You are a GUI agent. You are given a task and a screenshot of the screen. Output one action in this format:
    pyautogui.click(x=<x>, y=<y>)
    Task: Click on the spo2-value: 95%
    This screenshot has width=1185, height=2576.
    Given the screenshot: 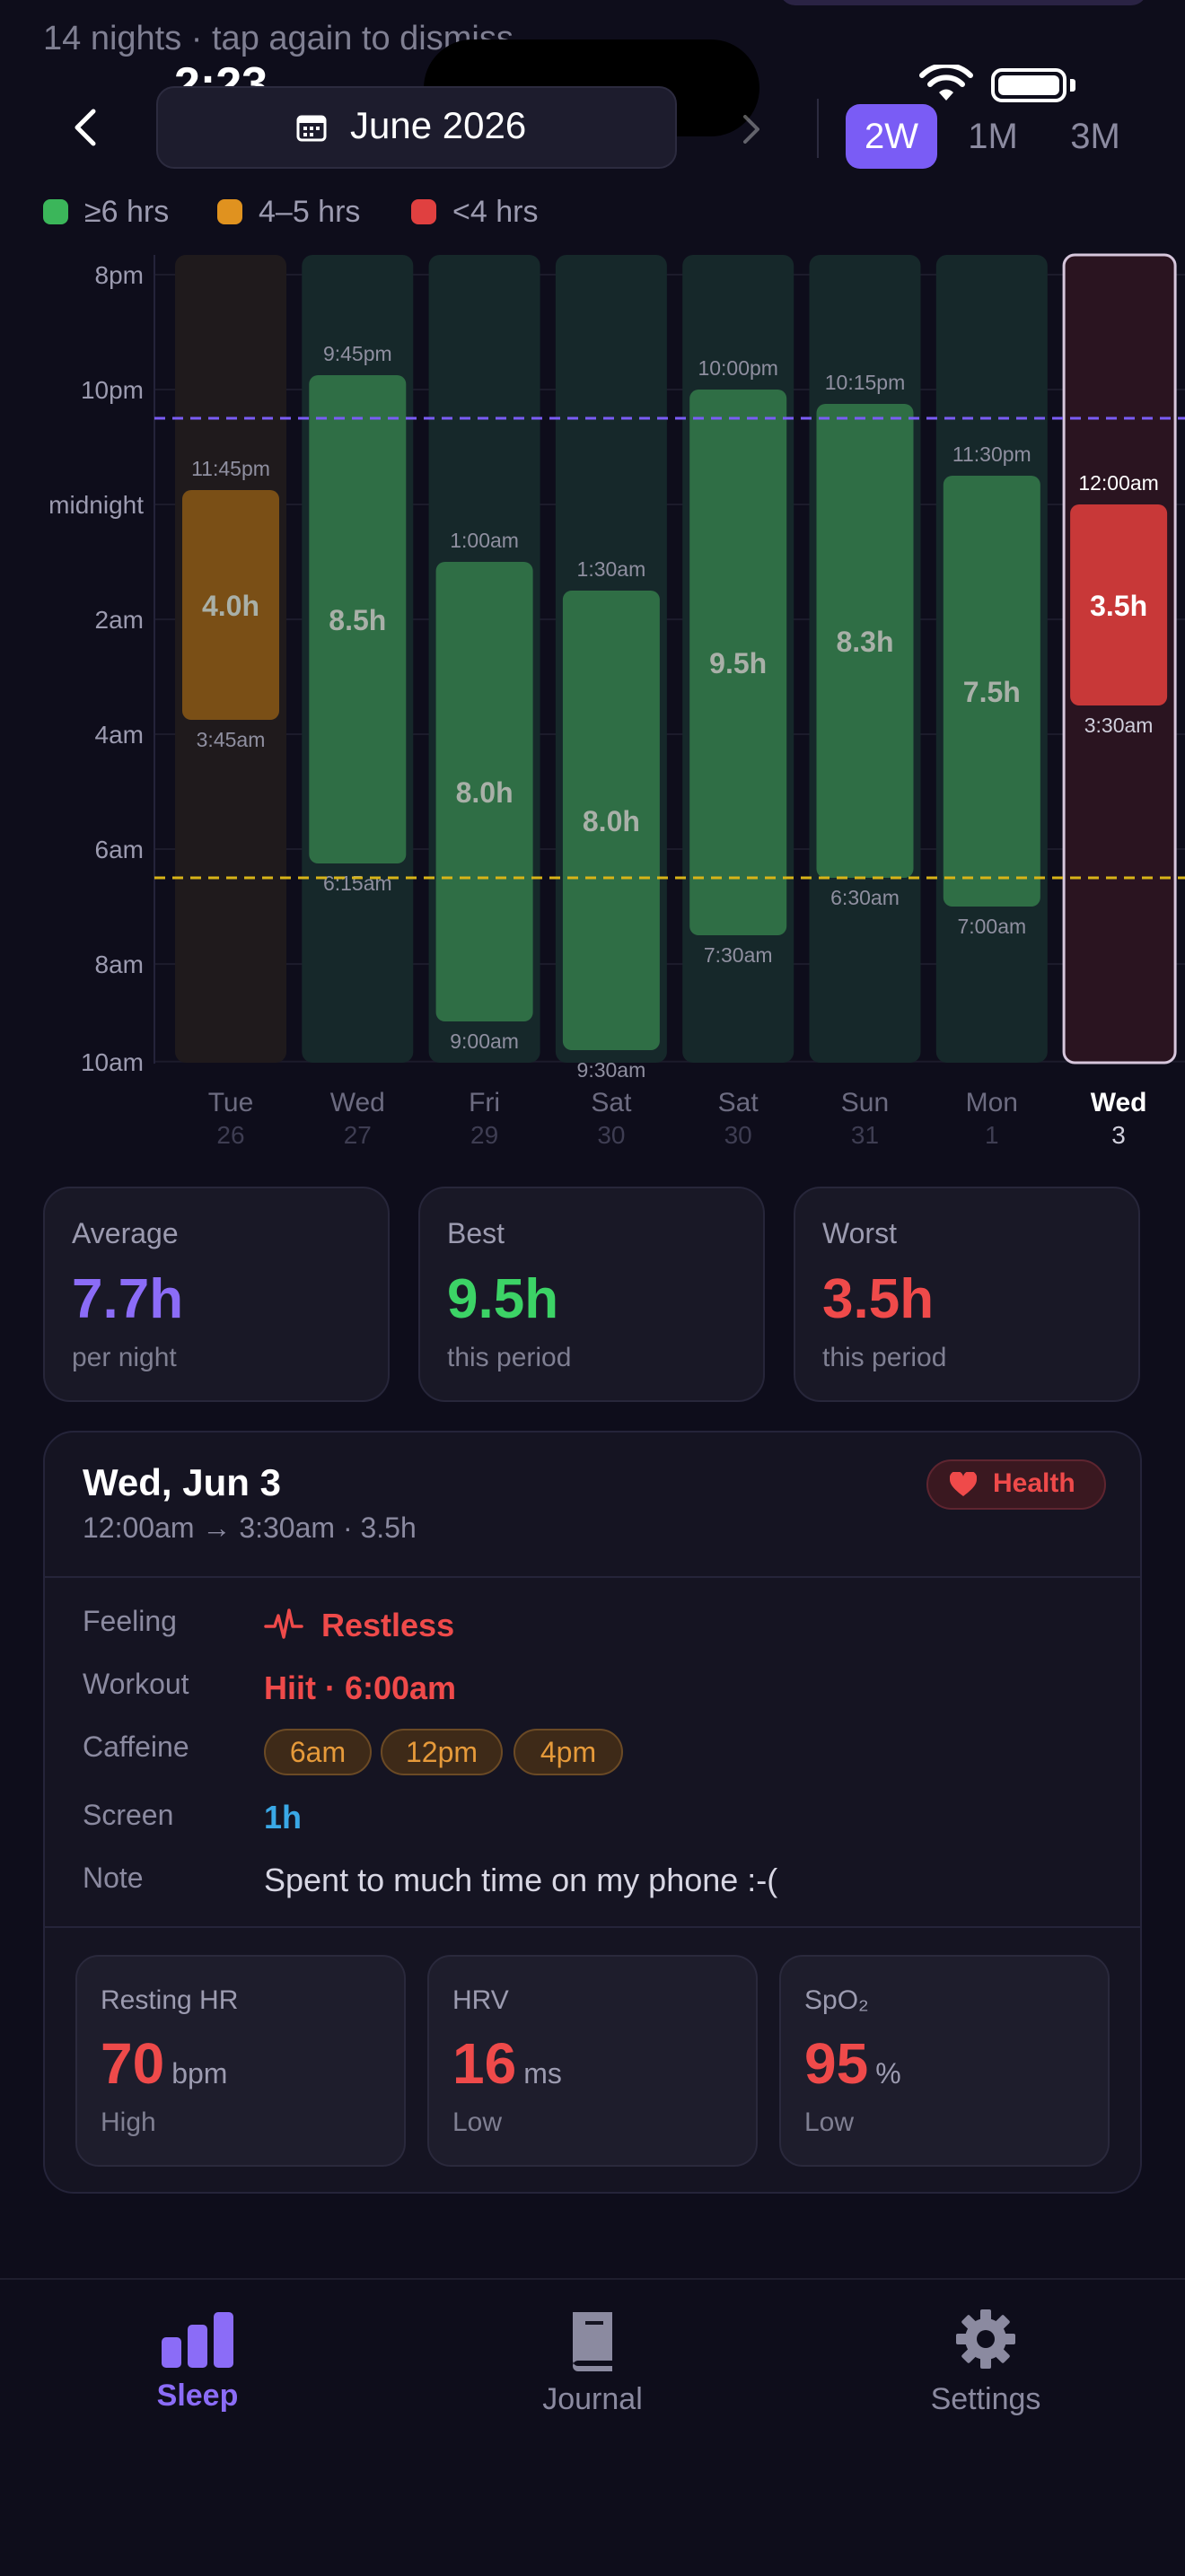 What is the action you would take?
    pyautogui.click(x=852, y=2063)
    